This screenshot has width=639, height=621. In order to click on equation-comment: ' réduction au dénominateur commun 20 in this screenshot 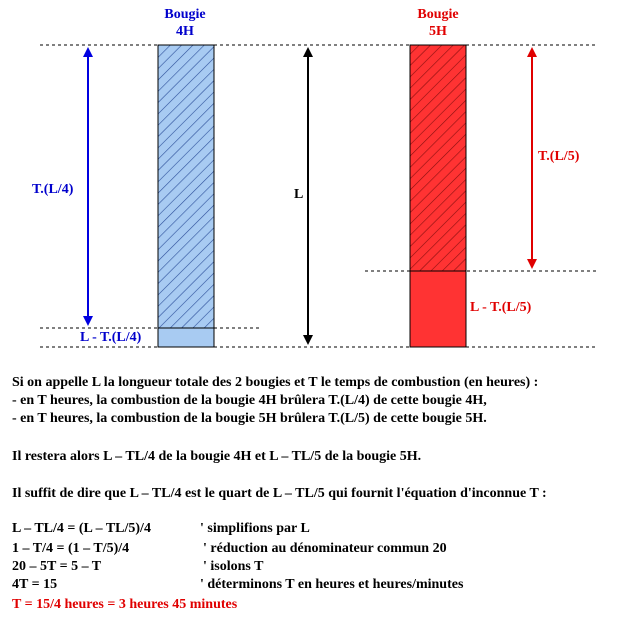, I will do `click(325, 548)`.